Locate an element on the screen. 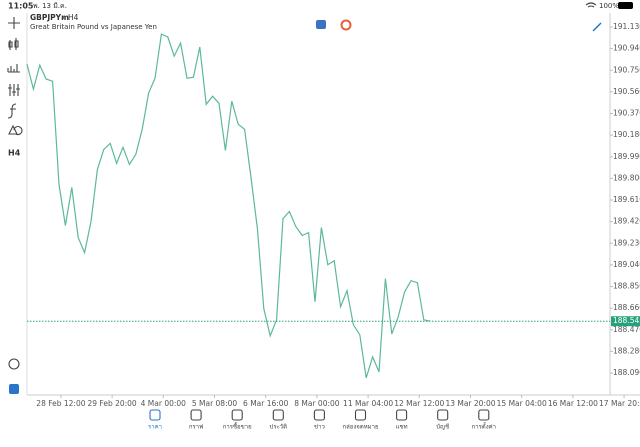 The image size is (640, 447). tab-label: ราคา is located at coordinates (155, 427).